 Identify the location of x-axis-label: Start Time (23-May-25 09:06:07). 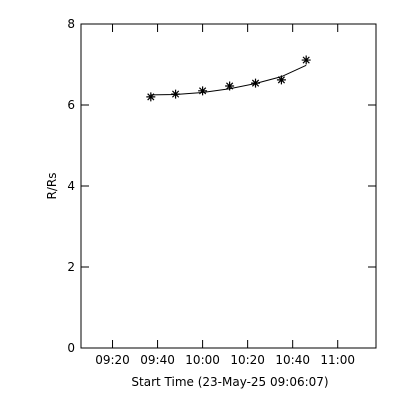
(229, 382).